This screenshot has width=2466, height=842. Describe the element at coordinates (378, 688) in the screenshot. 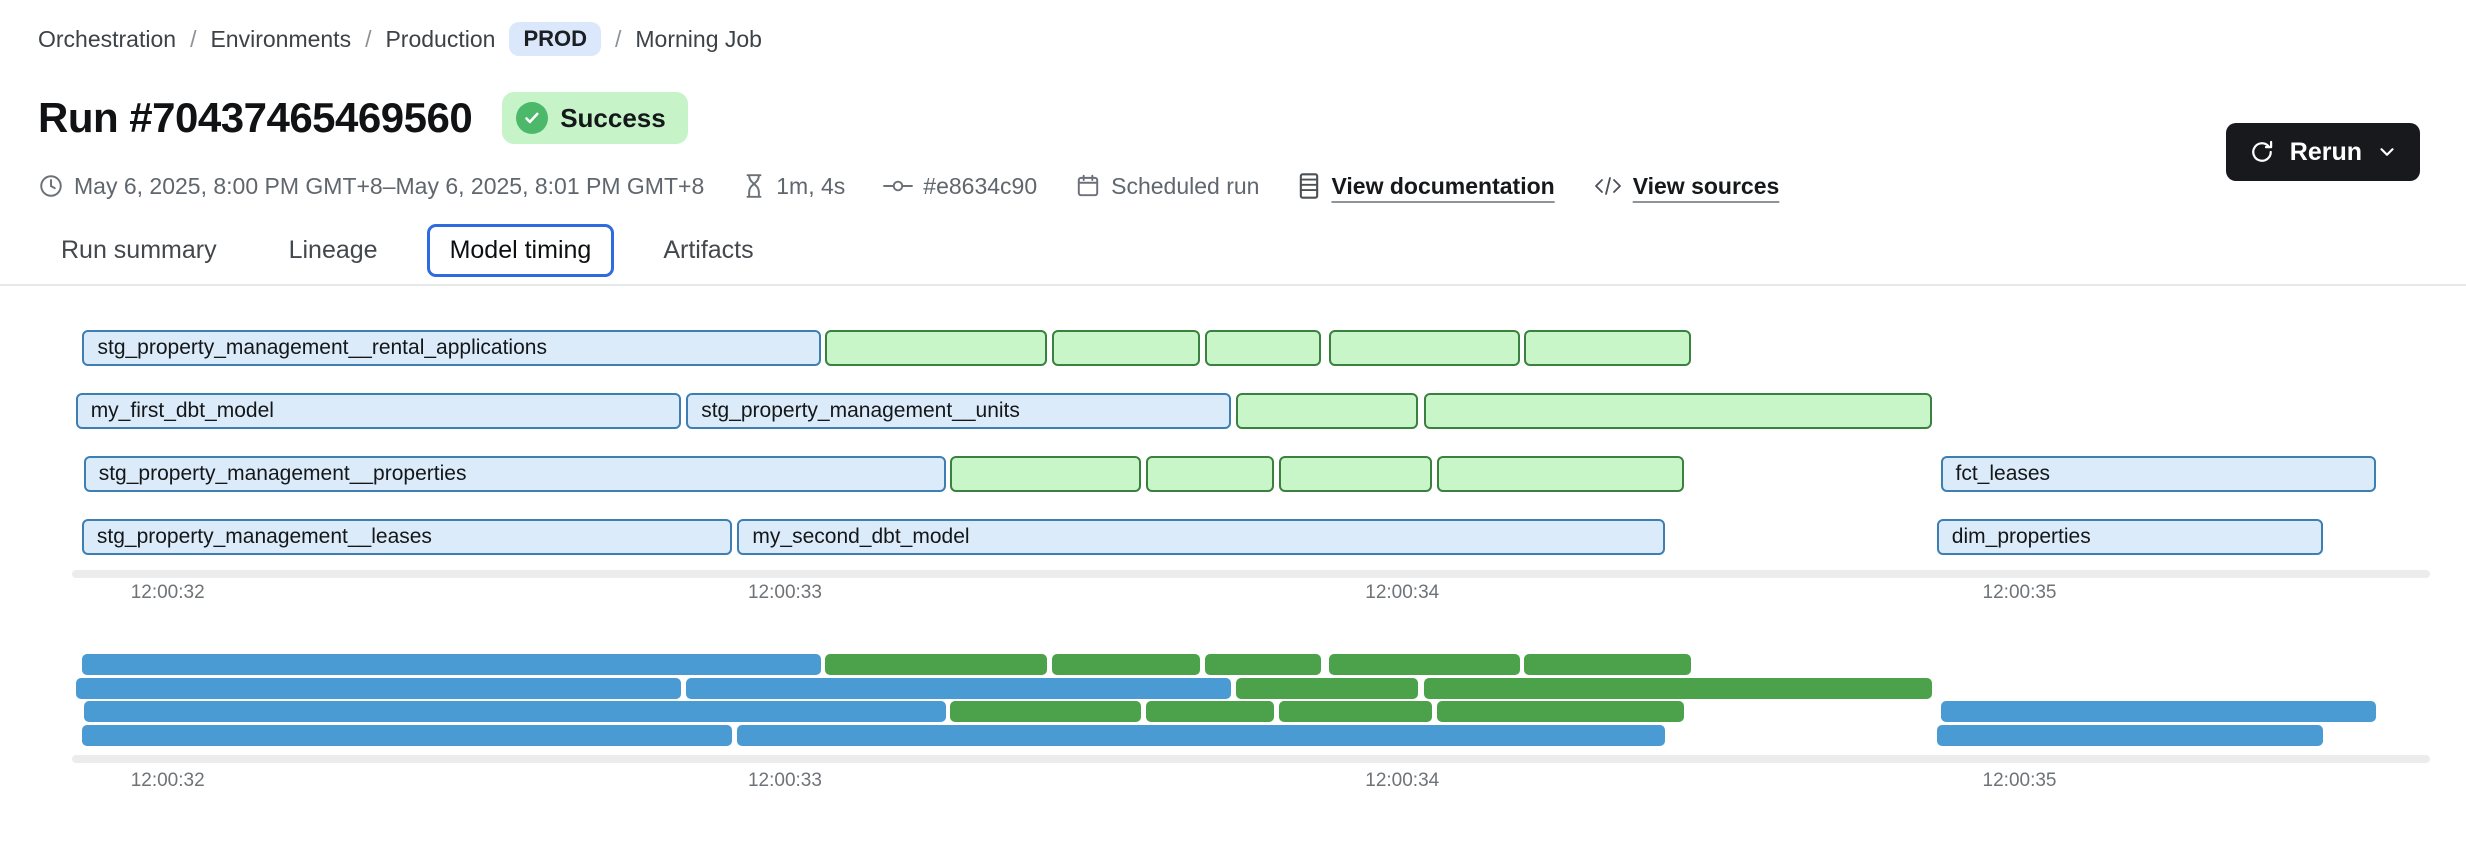

I see `minimap-bar-my_first_dbt_model` at that location.